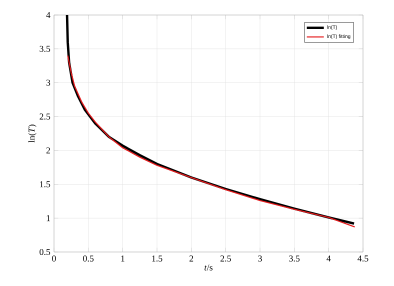 Image resolution: width=394 pixels, height=286 pixels. What do you see at coordinates (45, 49) in the screenshot?
I see `y-tick-label: 3.5` at bounding box center [45, 49].